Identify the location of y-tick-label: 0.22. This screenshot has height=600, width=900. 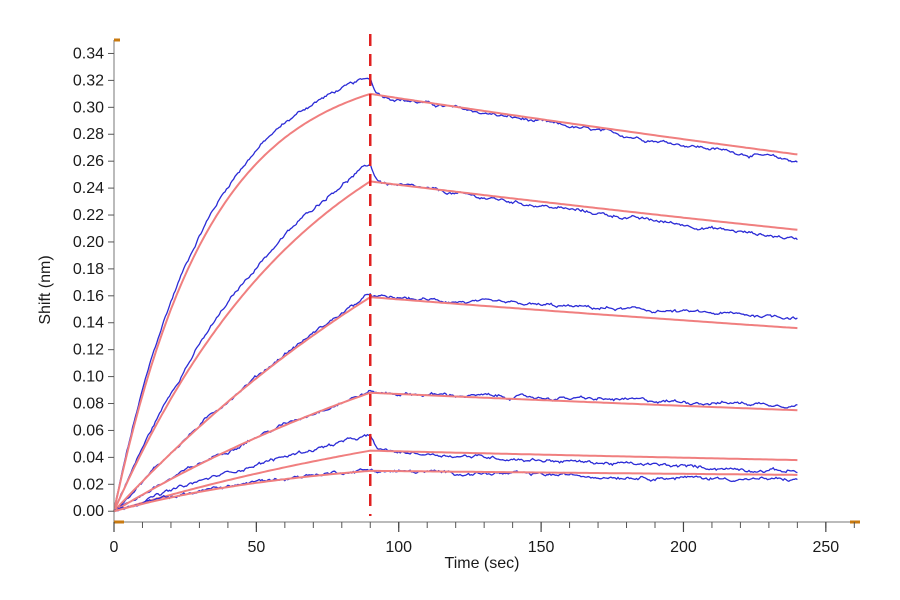
(88, 215).